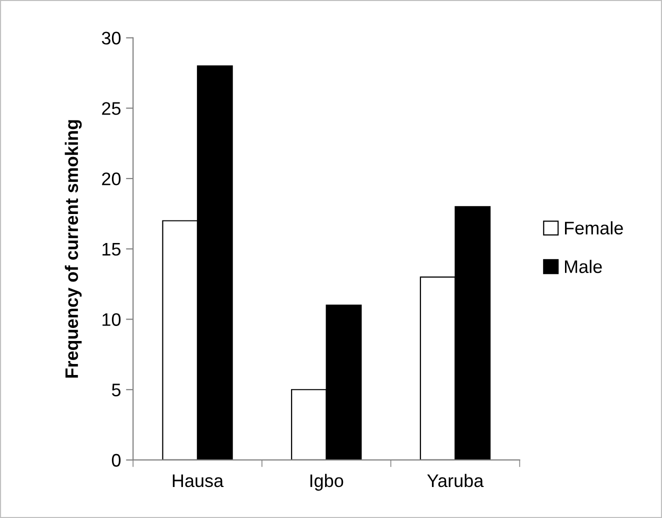 The image size is (662, 518). Describe the element at coordinates (111, 249) in the screenshot. I see `y-tick-label: 15` at that location.